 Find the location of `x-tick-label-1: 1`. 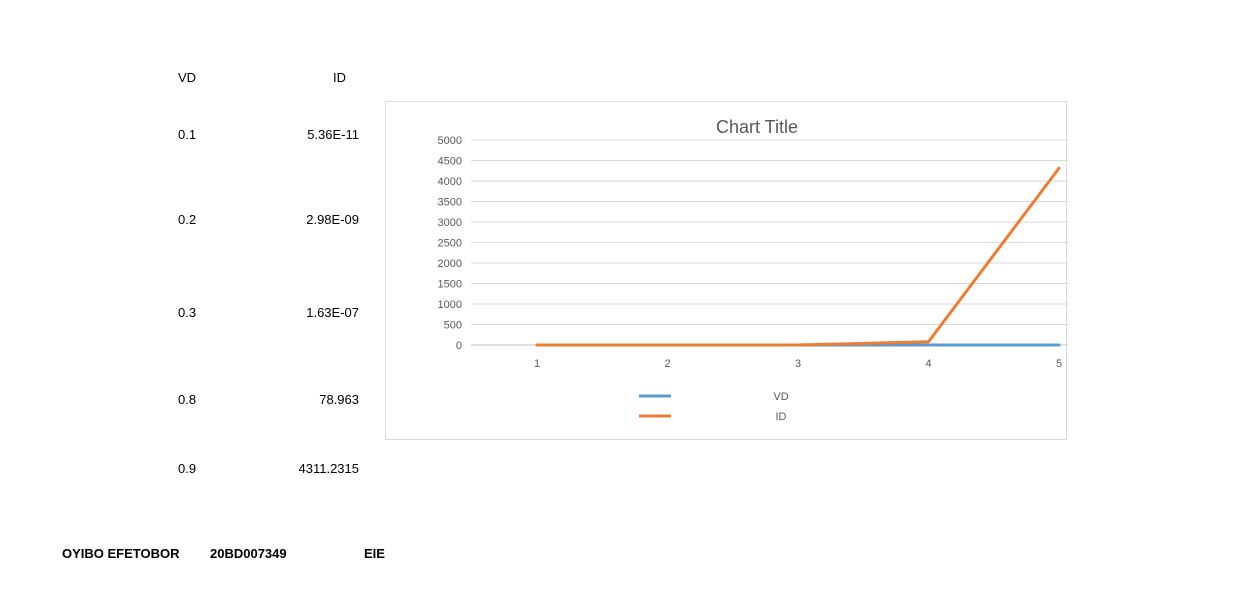

x-tick-label-1: 1 is located at coordinates (537, 364).